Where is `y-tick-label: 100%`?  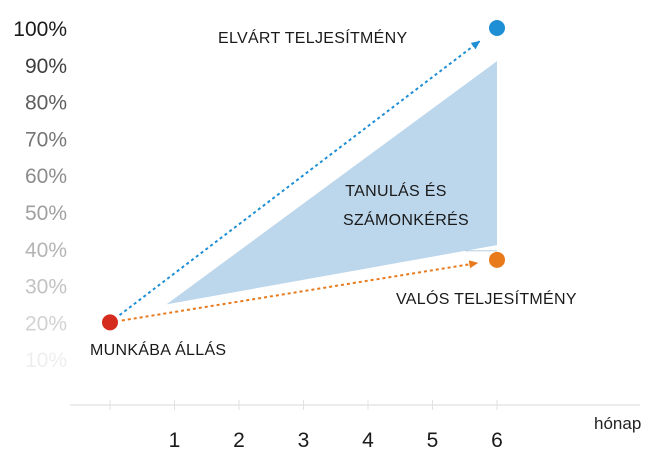 y-tick-label: 100% is located at coordinates (40, 29).